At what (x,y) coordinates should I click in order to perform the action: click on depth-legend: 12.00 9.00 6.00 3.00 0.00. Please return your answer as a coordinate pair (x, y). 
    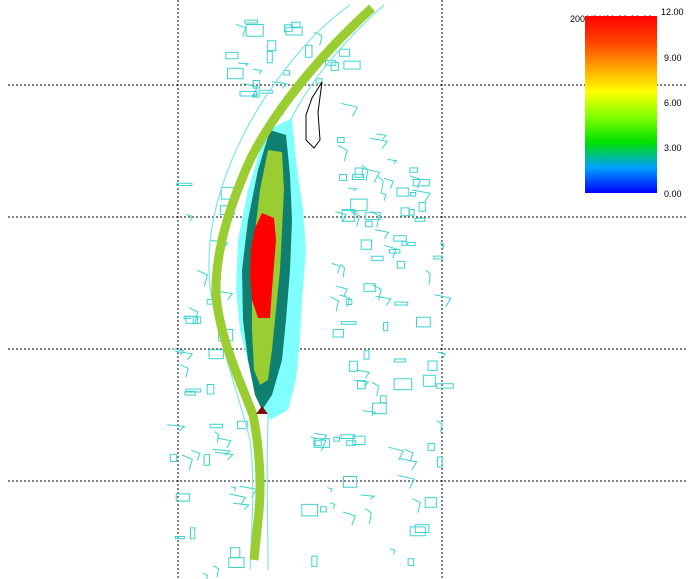
    Looking at the image, I should click on (634, 103).